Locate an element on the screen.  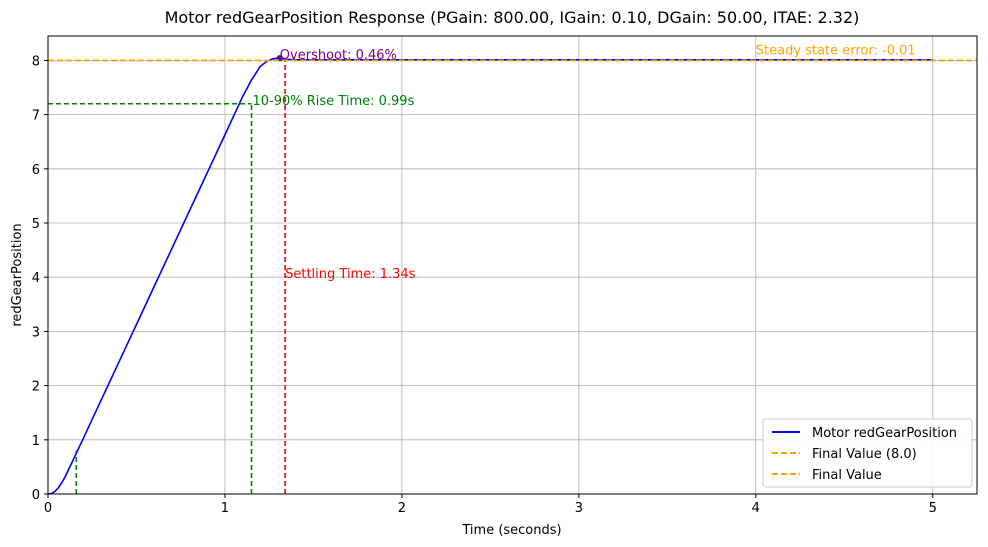
y-tick-label: 8 is located at coordinates (36, 61).